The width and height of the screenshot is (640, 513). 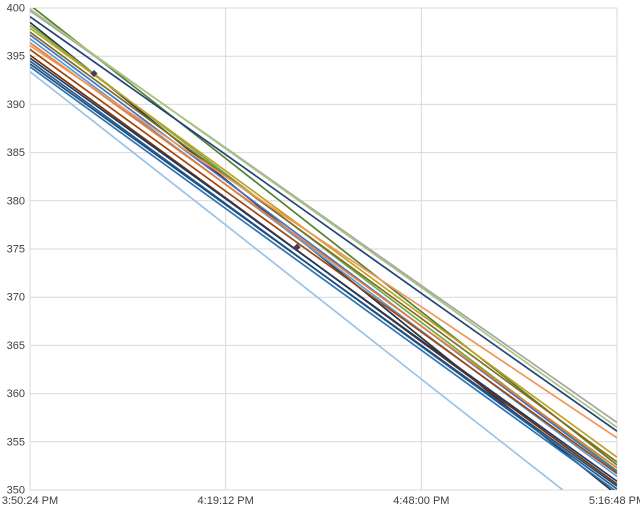 I want to click on y-axis-tick-label: 400, so click(x=16, y=9).